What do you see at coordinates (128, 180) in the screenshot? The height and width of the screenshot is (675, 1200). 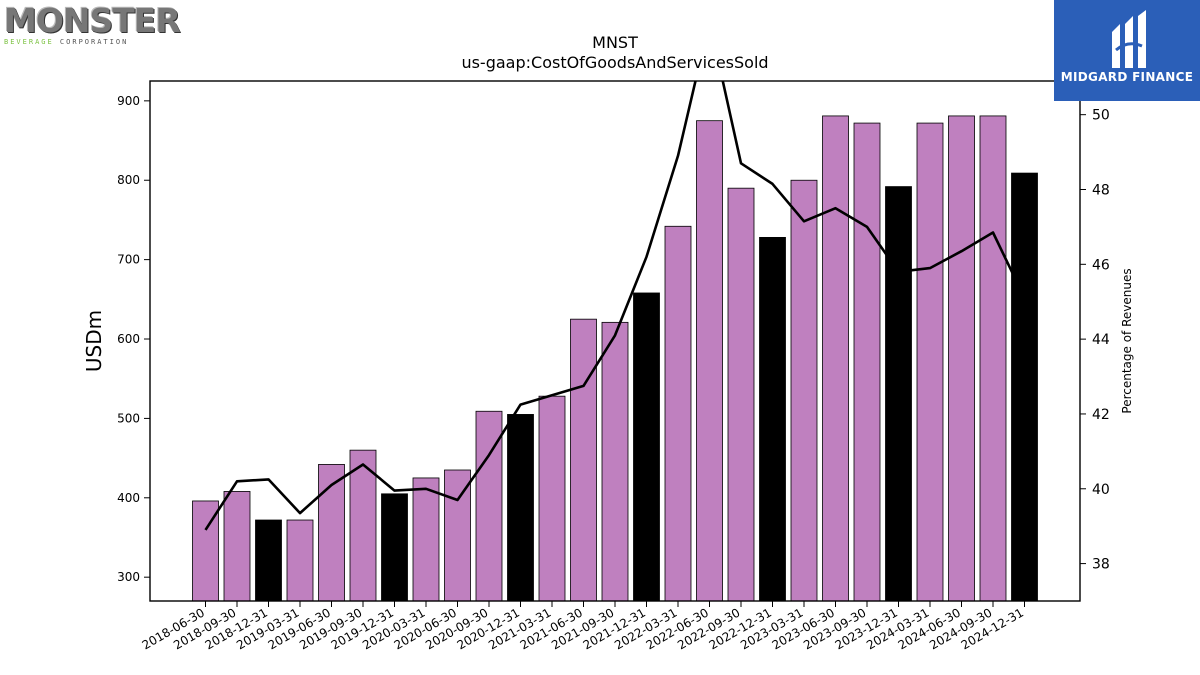 I see `y-tick-label-800: 800` at bounding box center [128, 180].